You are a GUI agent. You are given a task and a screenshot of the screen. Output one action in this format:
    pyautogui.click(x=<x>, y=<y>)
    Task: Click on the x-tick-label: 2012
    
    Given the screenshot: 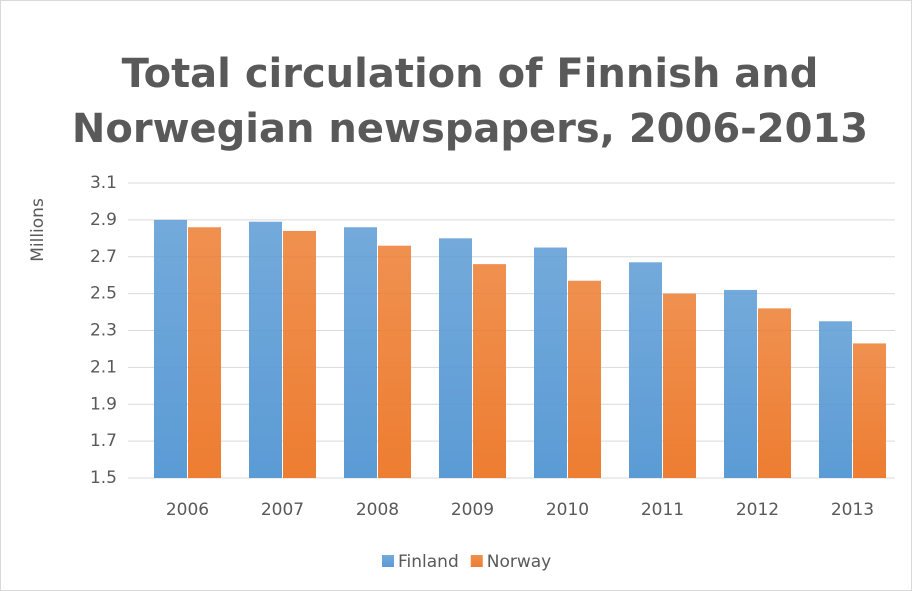 What is the action you would take?
    pyautogui.click(x=757, y=510)
    